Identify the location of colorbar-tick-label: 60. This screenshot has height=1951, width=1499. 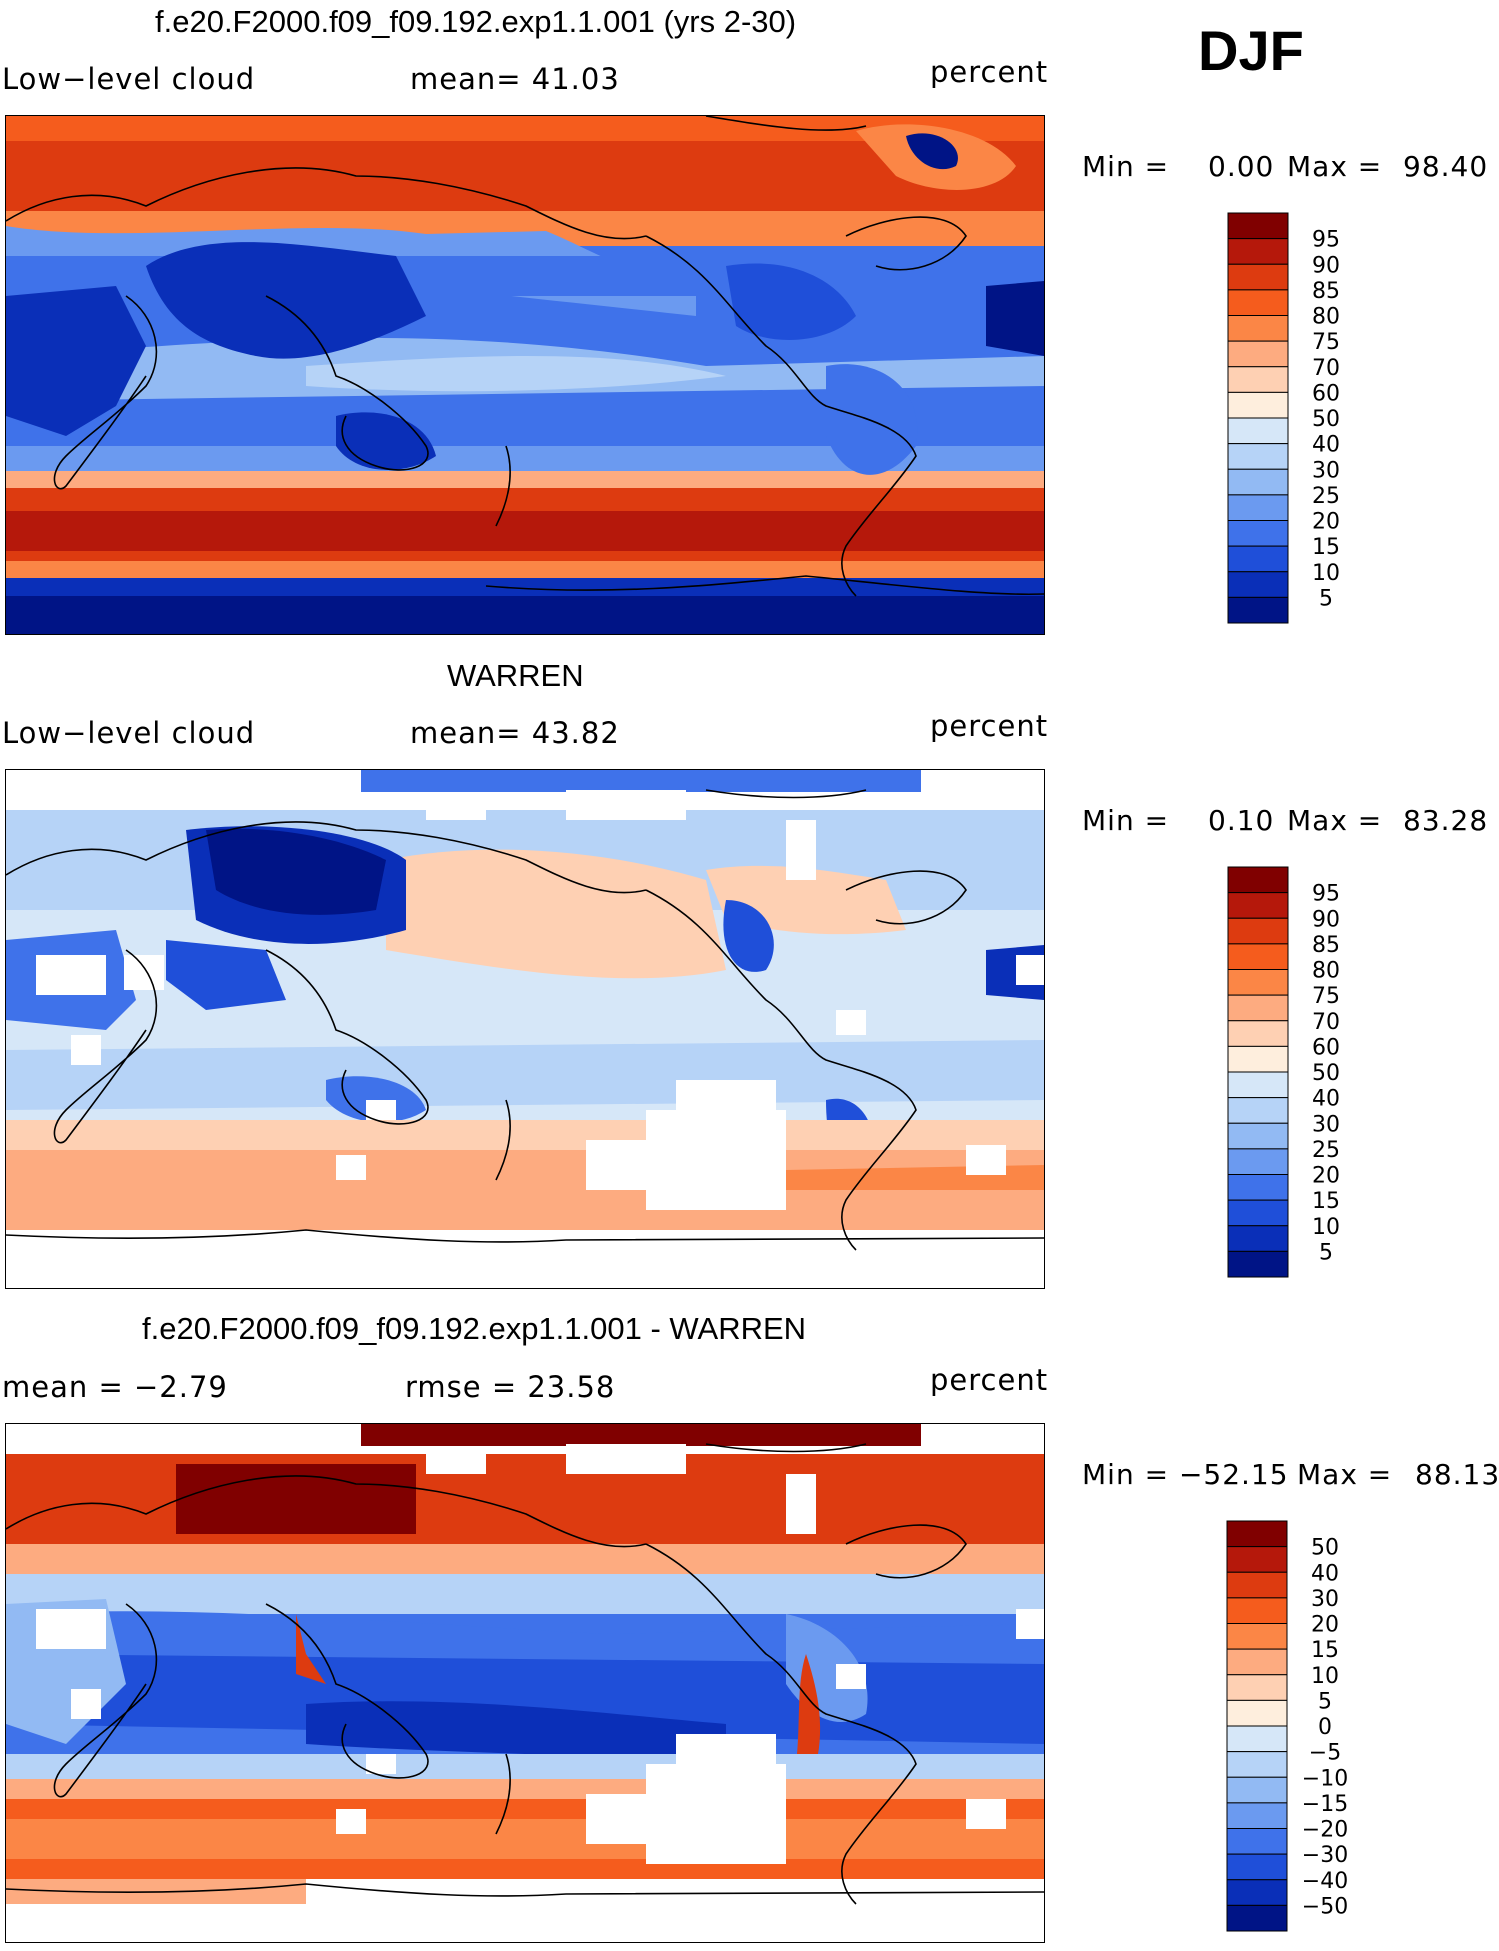
(1326, 1047).